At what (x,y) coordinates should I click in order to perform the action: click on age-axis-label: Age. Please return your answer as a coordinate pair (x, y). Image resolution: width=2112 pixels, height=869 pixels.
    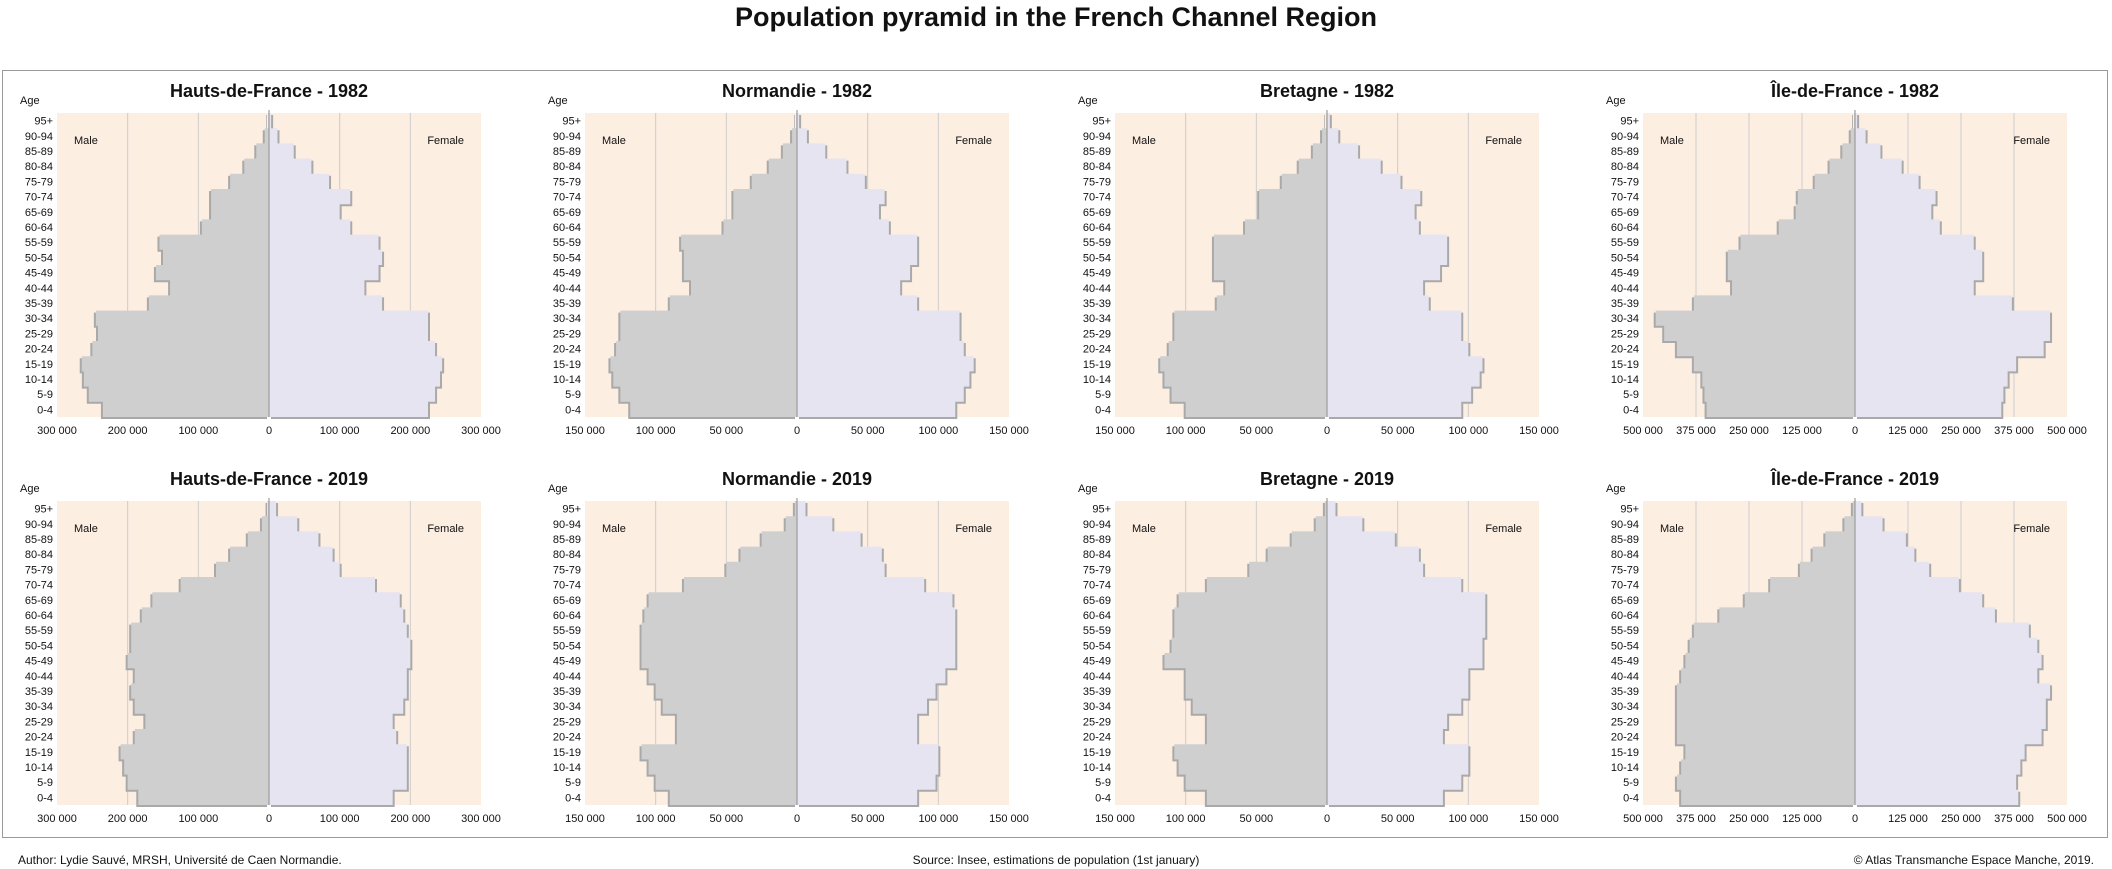
    Looking at the image, I should click on (30, 489).